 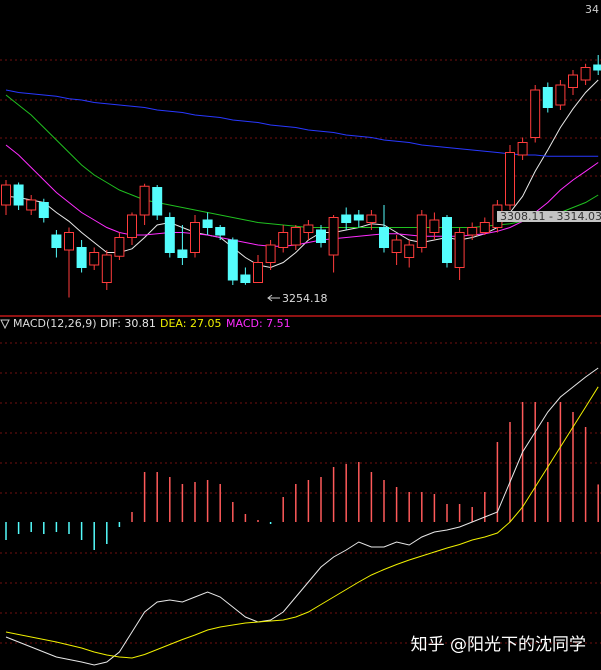 What do you see at coordinates (302, 123) in the screenshot?
I see `indicator-line` at bounding box center [302, 123].